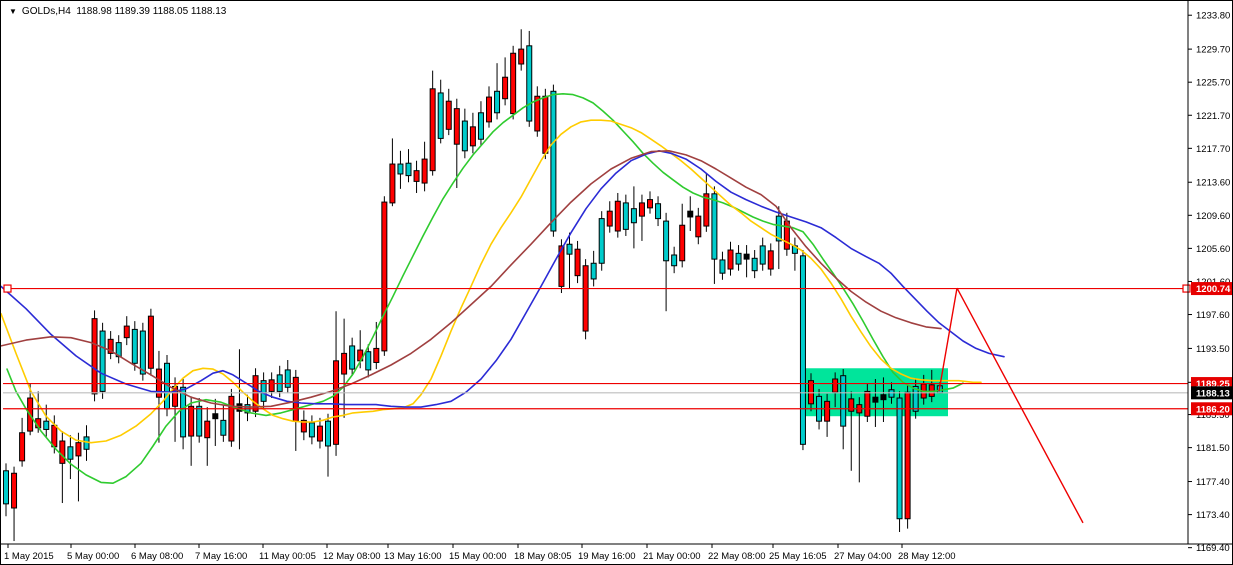 The image size is (1233, 565). Describe the element at coordinates (1213, 149) in the screenshot. I see `price-axis-label: 1217.70` at that location.